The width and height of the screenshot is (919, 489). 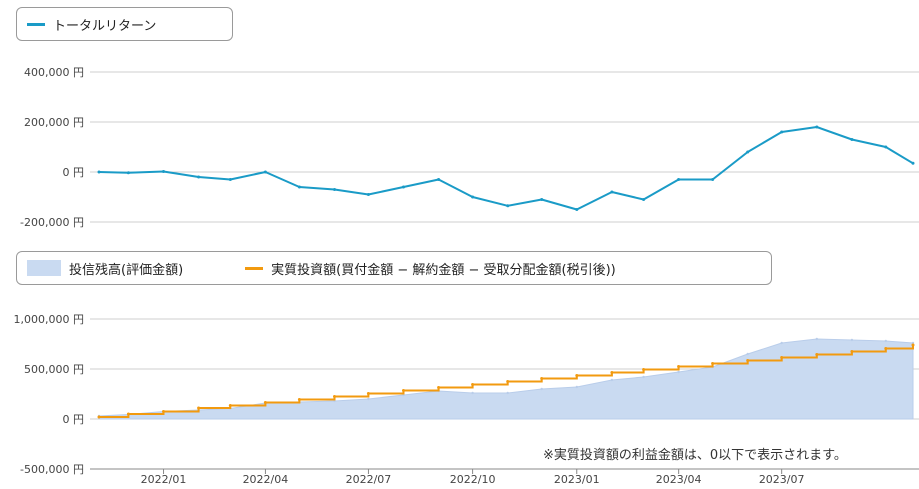 I want to click on bottom-ytick-label: -500,000 円, so click(x=52, y=469).